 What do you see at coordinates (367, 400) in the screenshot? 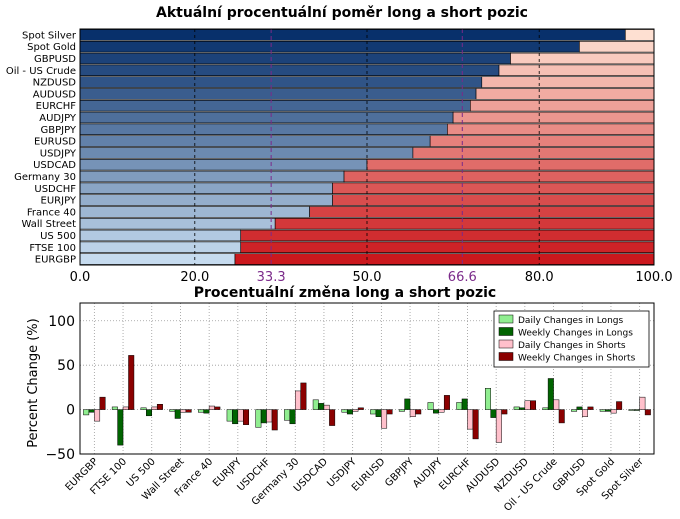
I see `change-chart-bars` at bounding box center [367, 400].